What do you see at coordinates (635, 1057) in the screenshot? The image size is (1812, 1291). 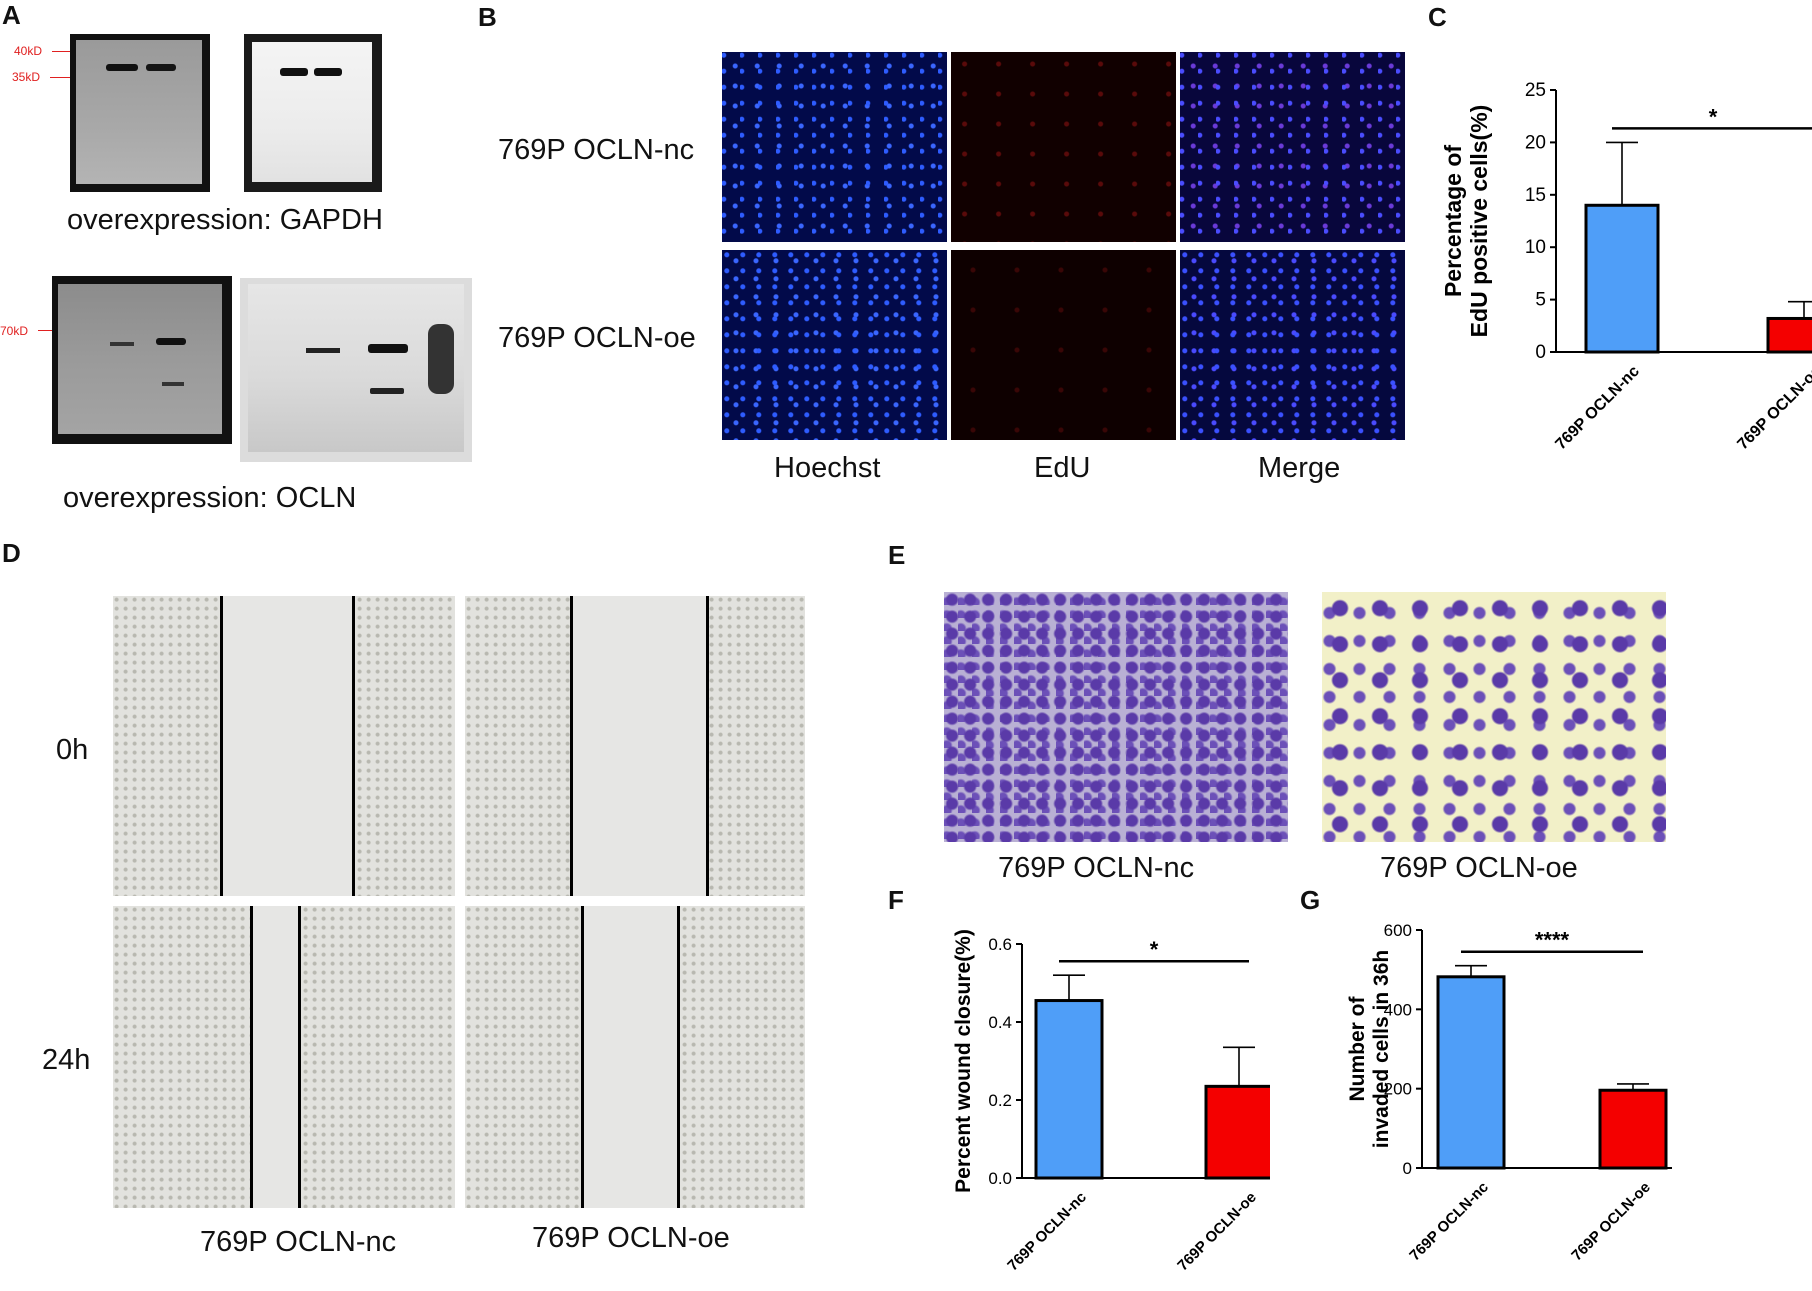 I see `image-wound-oe-24h` at bounding box center [635, 1057].